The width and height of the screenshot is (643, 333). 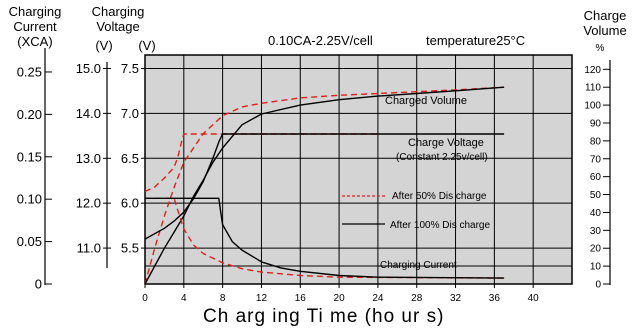 What do you see at coordinates (29, 71) in the screenshot?
I see `current-tick-label: 0.25` at bounding box center [29, 71].